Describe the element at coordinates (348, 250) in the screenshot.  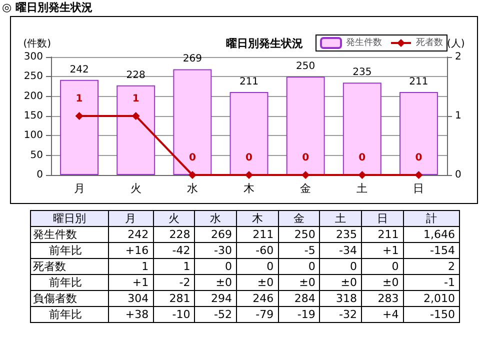
I see `text: -34` at that location.